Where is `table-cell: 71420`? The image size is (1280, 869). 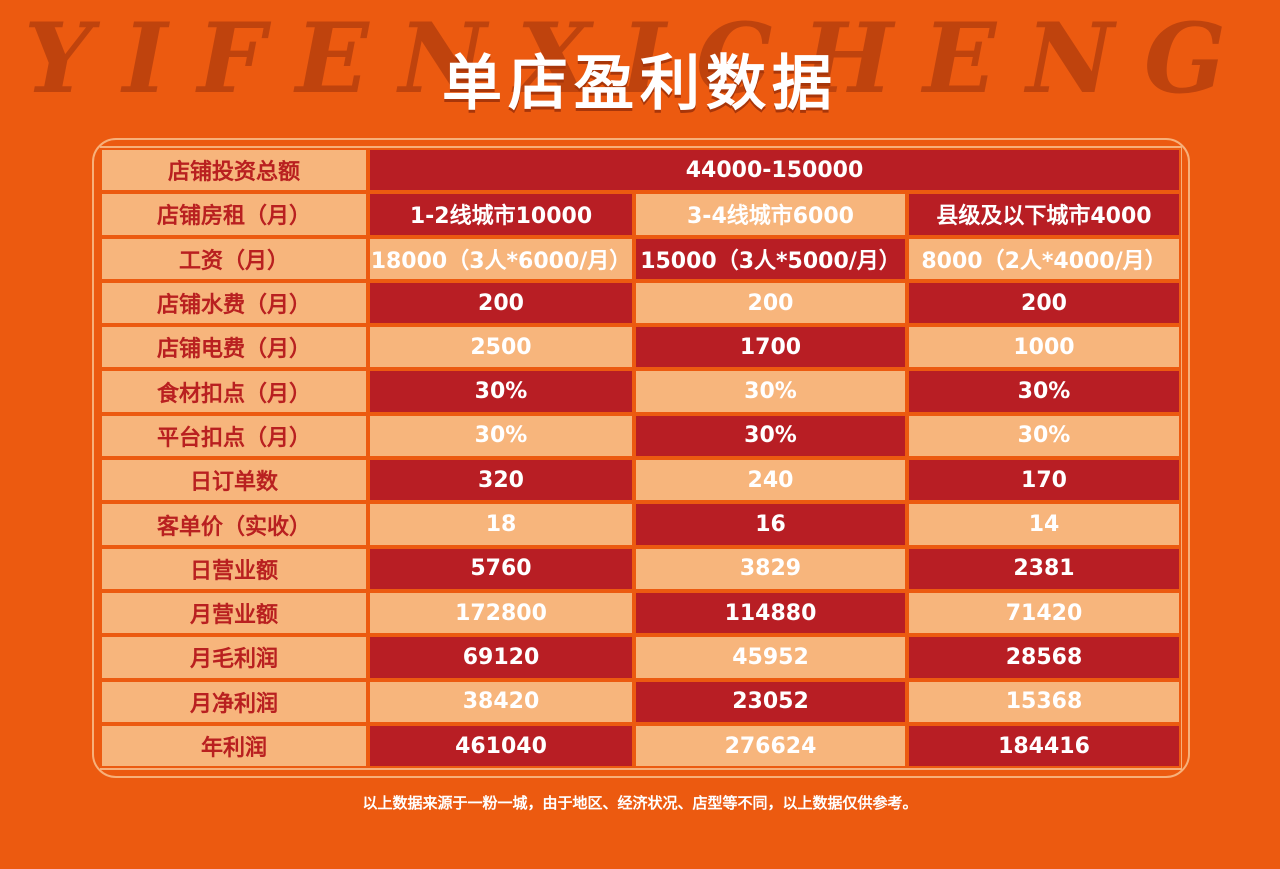 table-cell: 71420 is located at coordinates (1044, 613).